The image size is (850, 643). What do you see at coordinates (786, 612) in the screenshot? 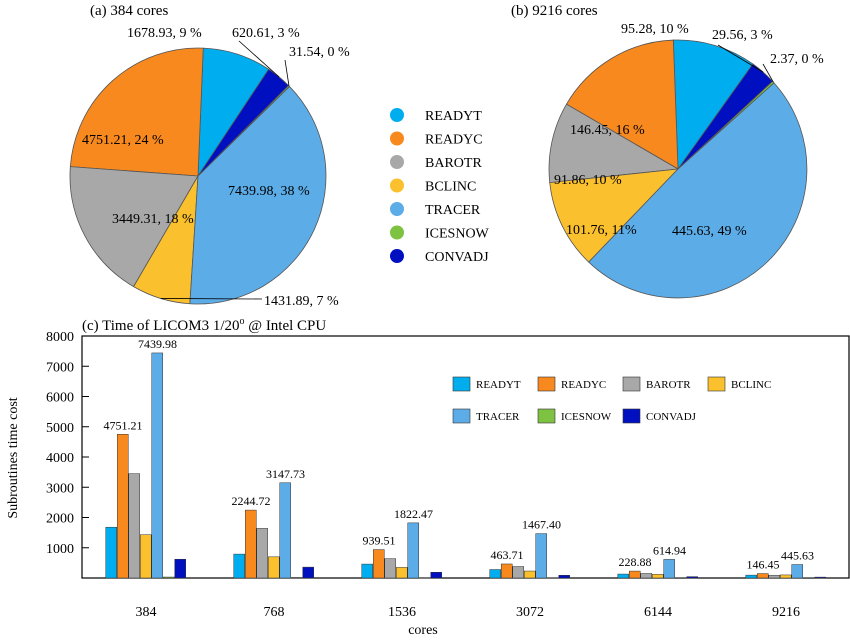
I see `x-tick-label-9216: 9216` at bounding box center [786, 612].